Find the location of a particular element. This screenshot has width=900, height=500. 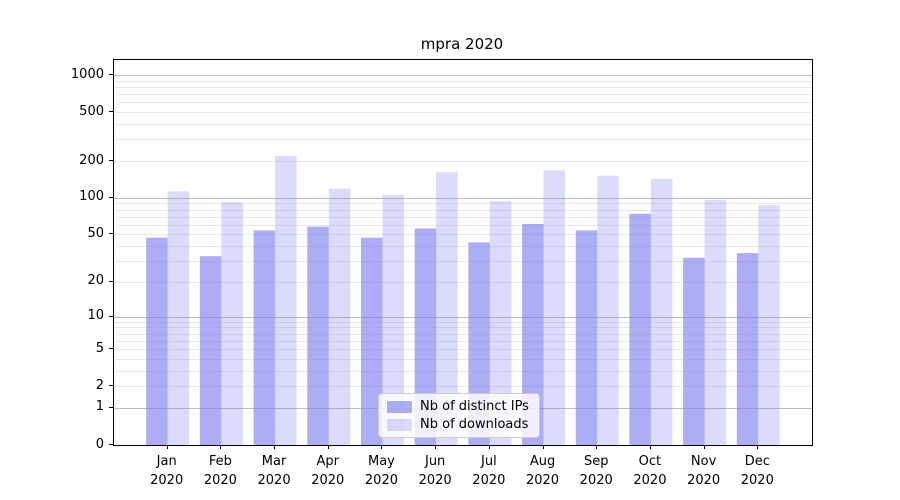

x-tick-month: Sep is located at coordinates (596, 461).